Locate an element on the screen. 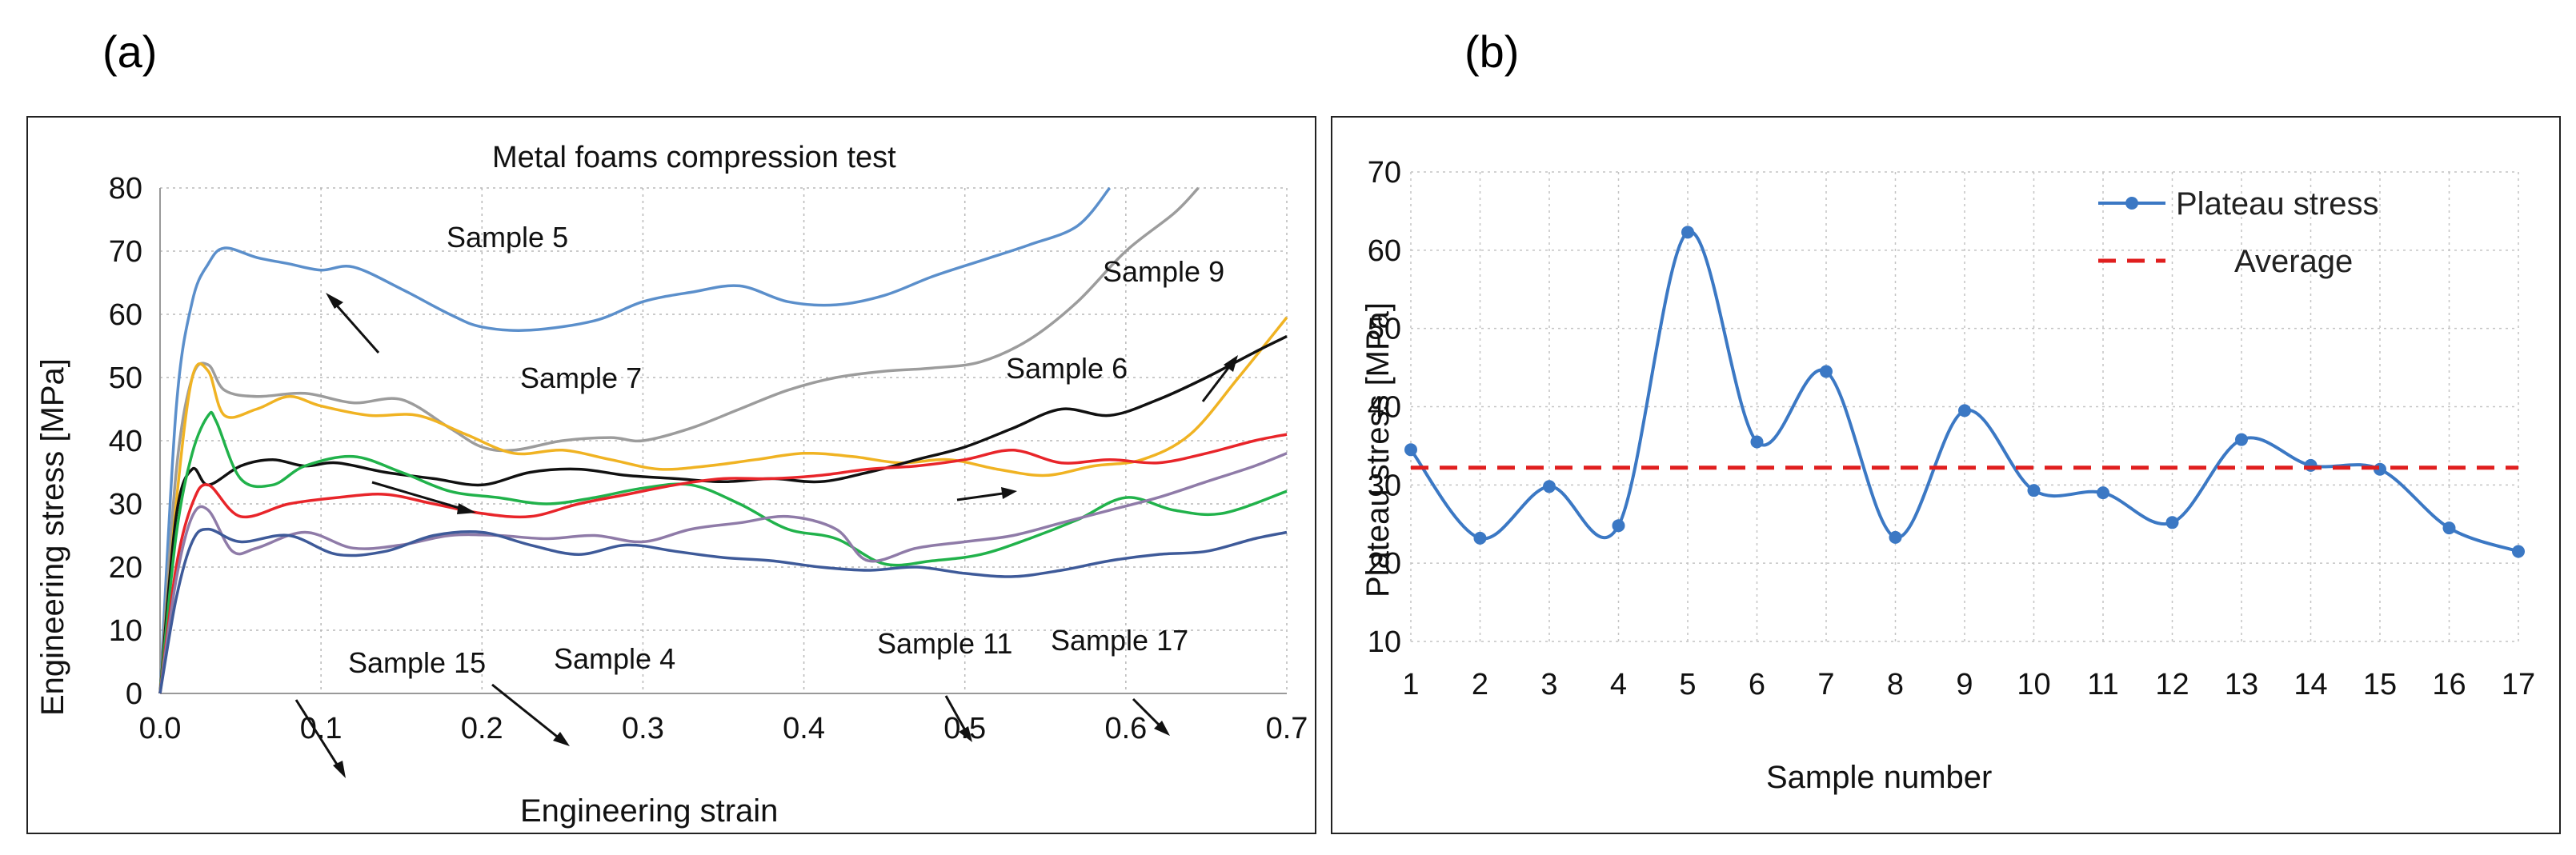  annotation-sample-9: Sample 9 is located at coordinates (1163, 271).